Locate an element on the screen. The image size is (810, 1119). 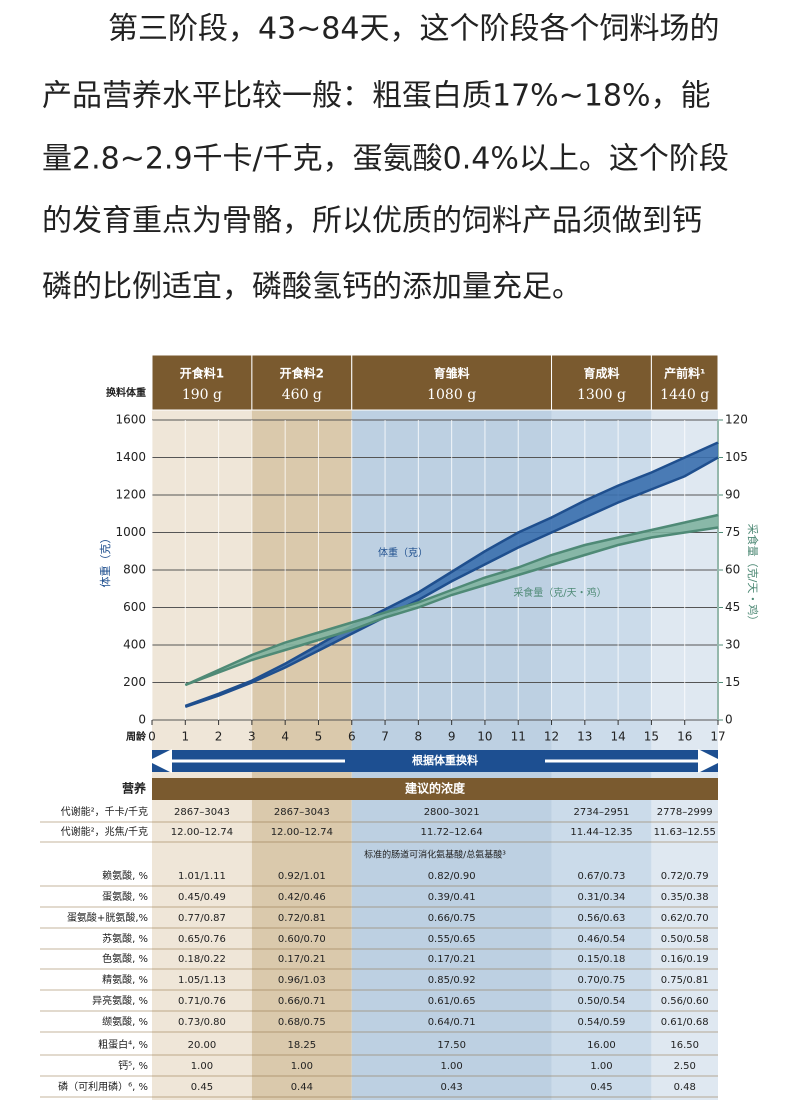
table-cell: 0.45 is located at coordinates (601, 1087).